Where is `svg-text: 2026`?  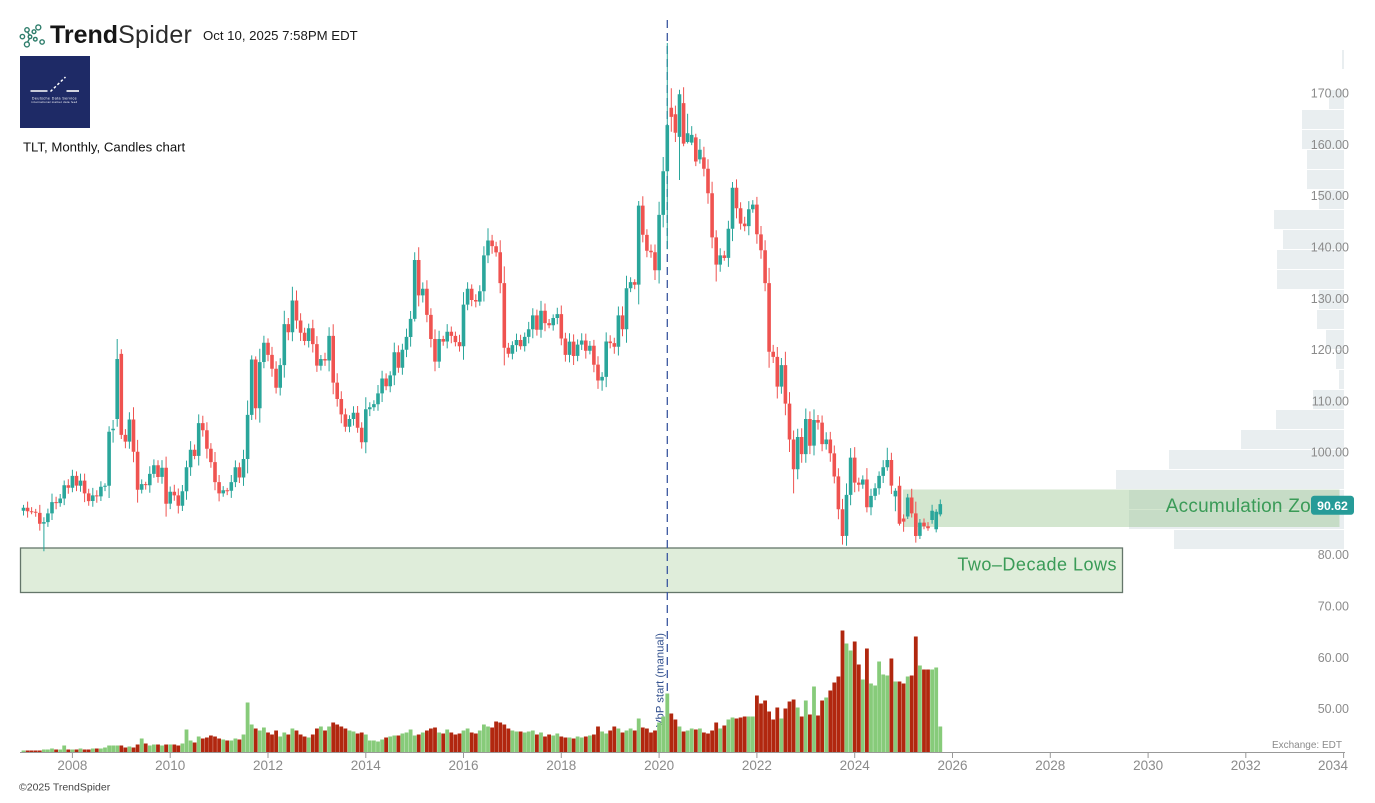 svg-text: 2026 is located at coordinates (952, 765).